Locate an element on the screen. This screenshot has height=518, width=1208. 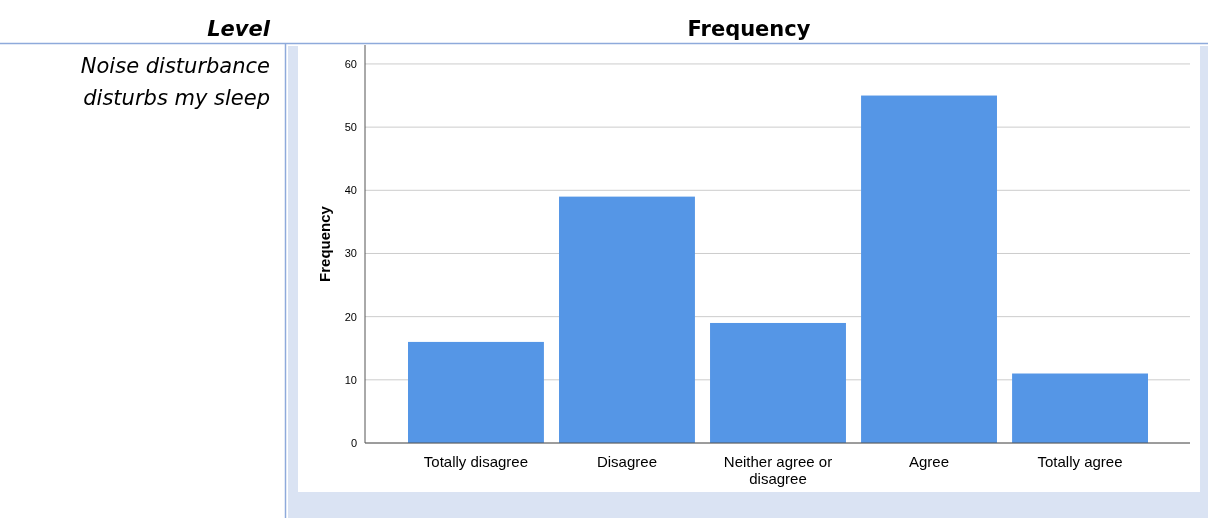
y-tick-label: 0 is located at coordinates (353, 443).